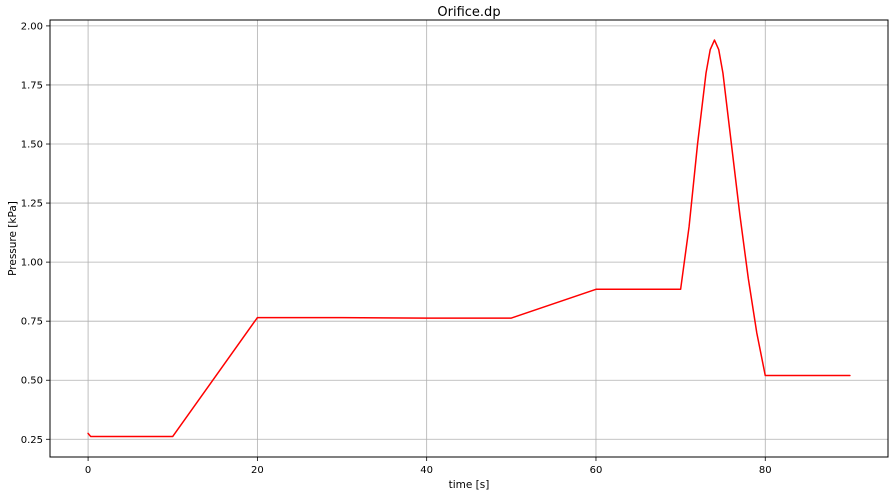  What do you see at coordinates (32, 85) in the screenshot?
I see `y-tick-label: 1.75` at bounding box center [32, 85].